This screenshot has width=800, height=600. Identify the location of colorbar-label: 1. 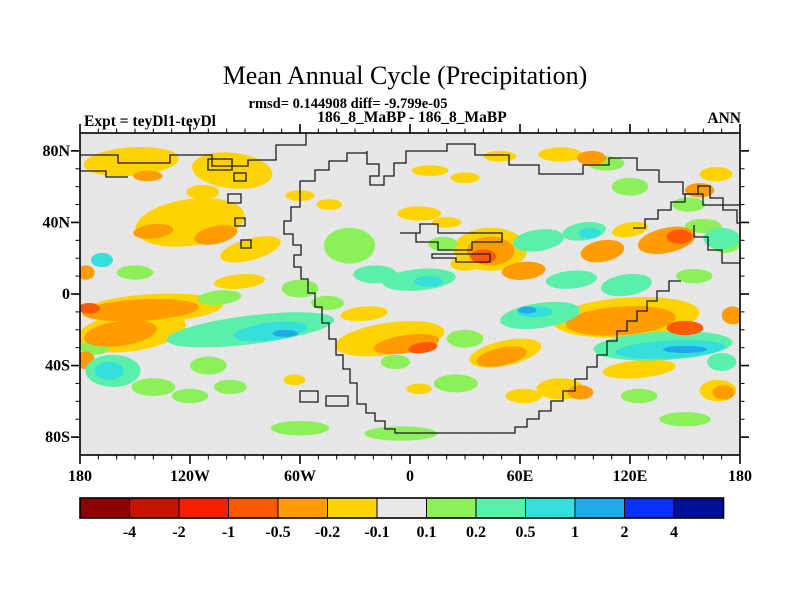
(575, 532).